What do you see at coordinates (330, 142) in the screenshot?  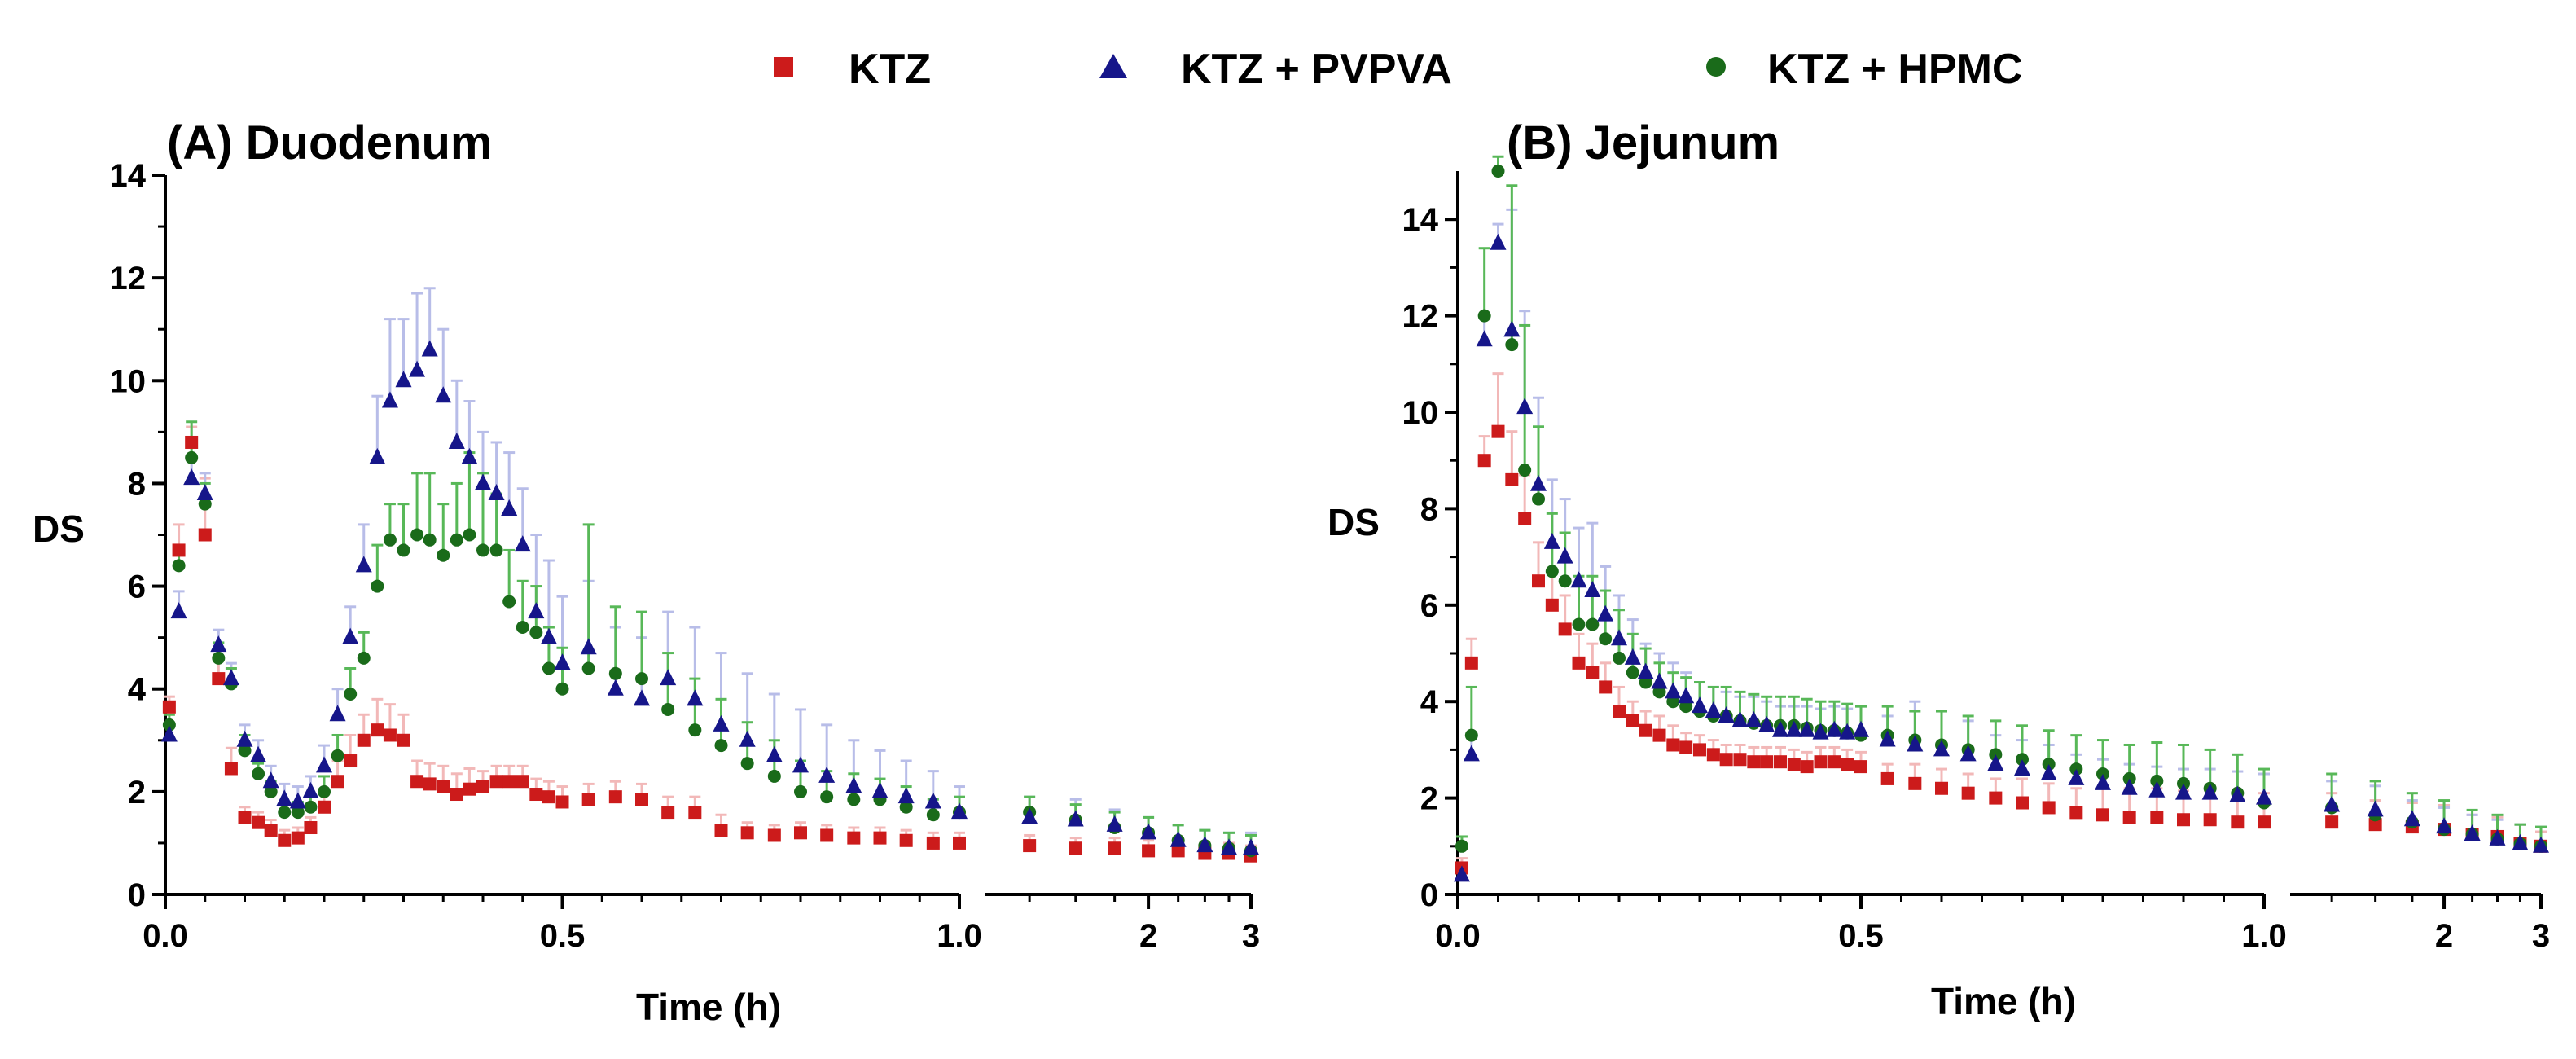 I see `panel-title: (A) Duodenum` at bounding box center [330, 142].